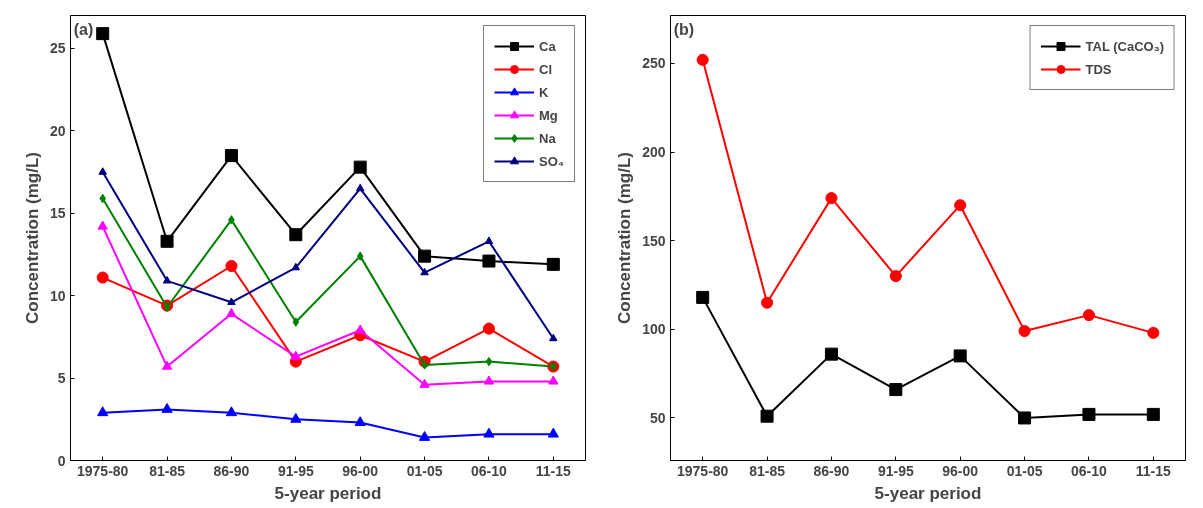  Describe the element at coordinates (657, 417) in the screenshot. I see `y-tick-label: 50` at that location.